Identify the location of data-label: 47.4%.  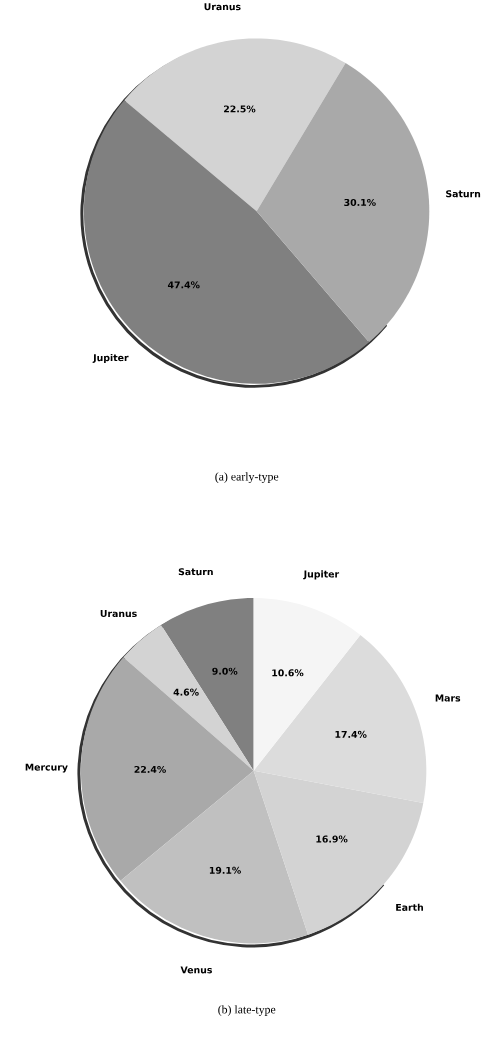
(183, 285).